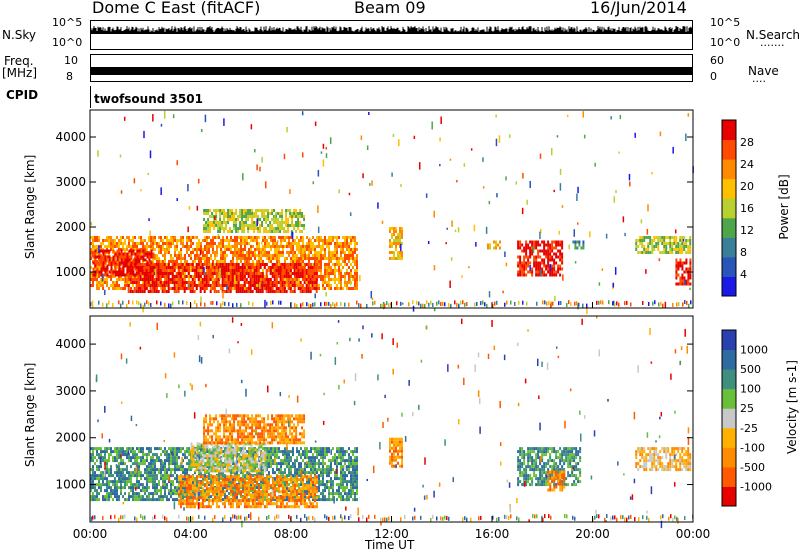 The height and width of the screenshot is (554, 800). Describe the element at coordinates (90, 534) in the screenshot. I see `xtick-label-0: 00:00` at that location.